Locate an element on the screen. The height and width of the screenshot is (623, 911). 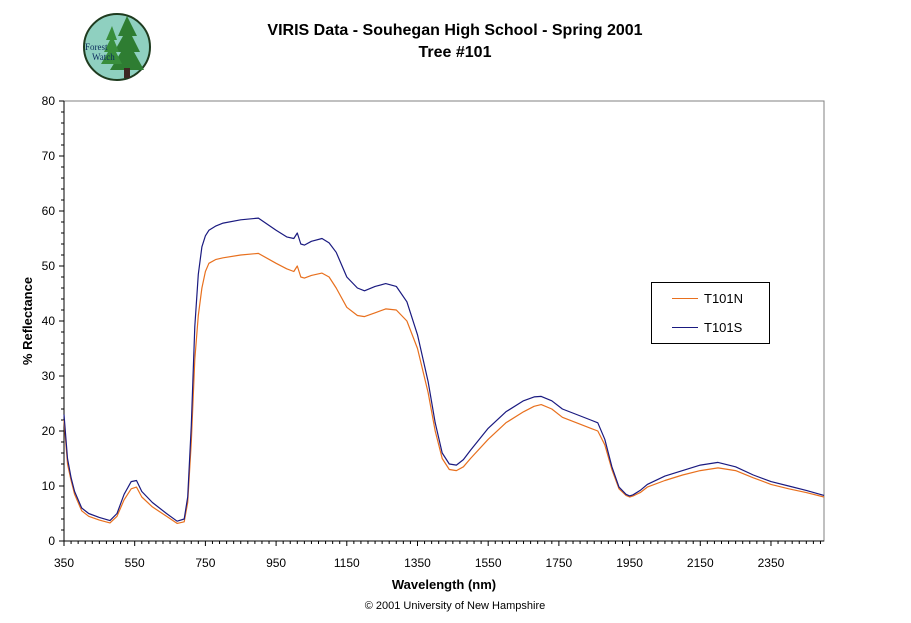
x-tick-label: 1350 is located at coordinates (417, 563).